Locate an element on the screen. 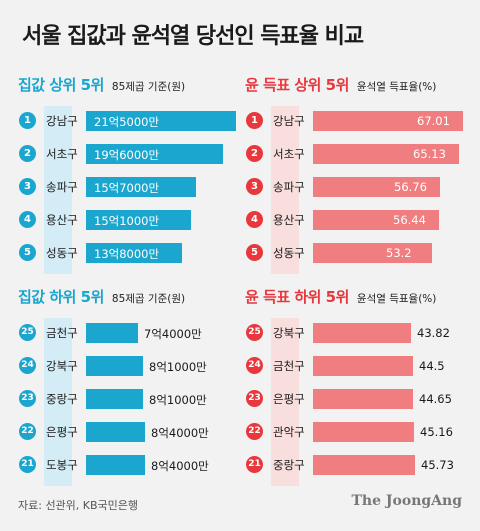  bar-row: 3 송파구 56.76 is located at coordinates (355, 187).